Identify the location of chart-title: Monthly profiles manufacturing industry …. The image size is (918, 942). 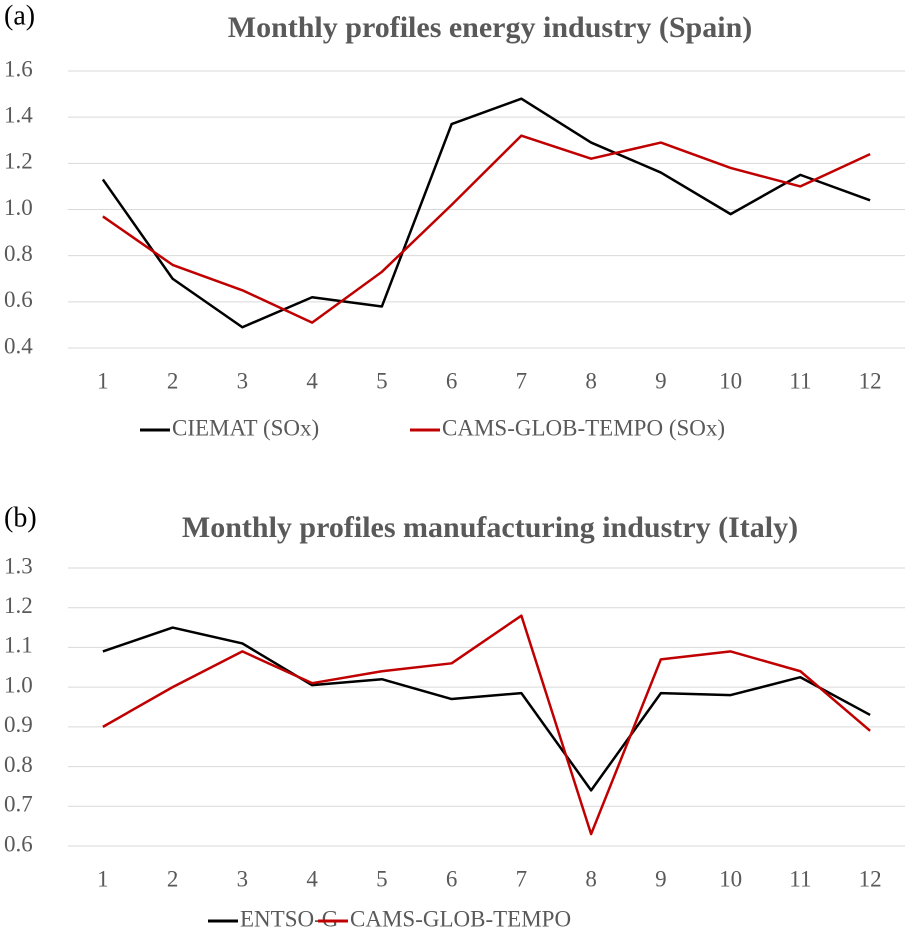
(490, 527).